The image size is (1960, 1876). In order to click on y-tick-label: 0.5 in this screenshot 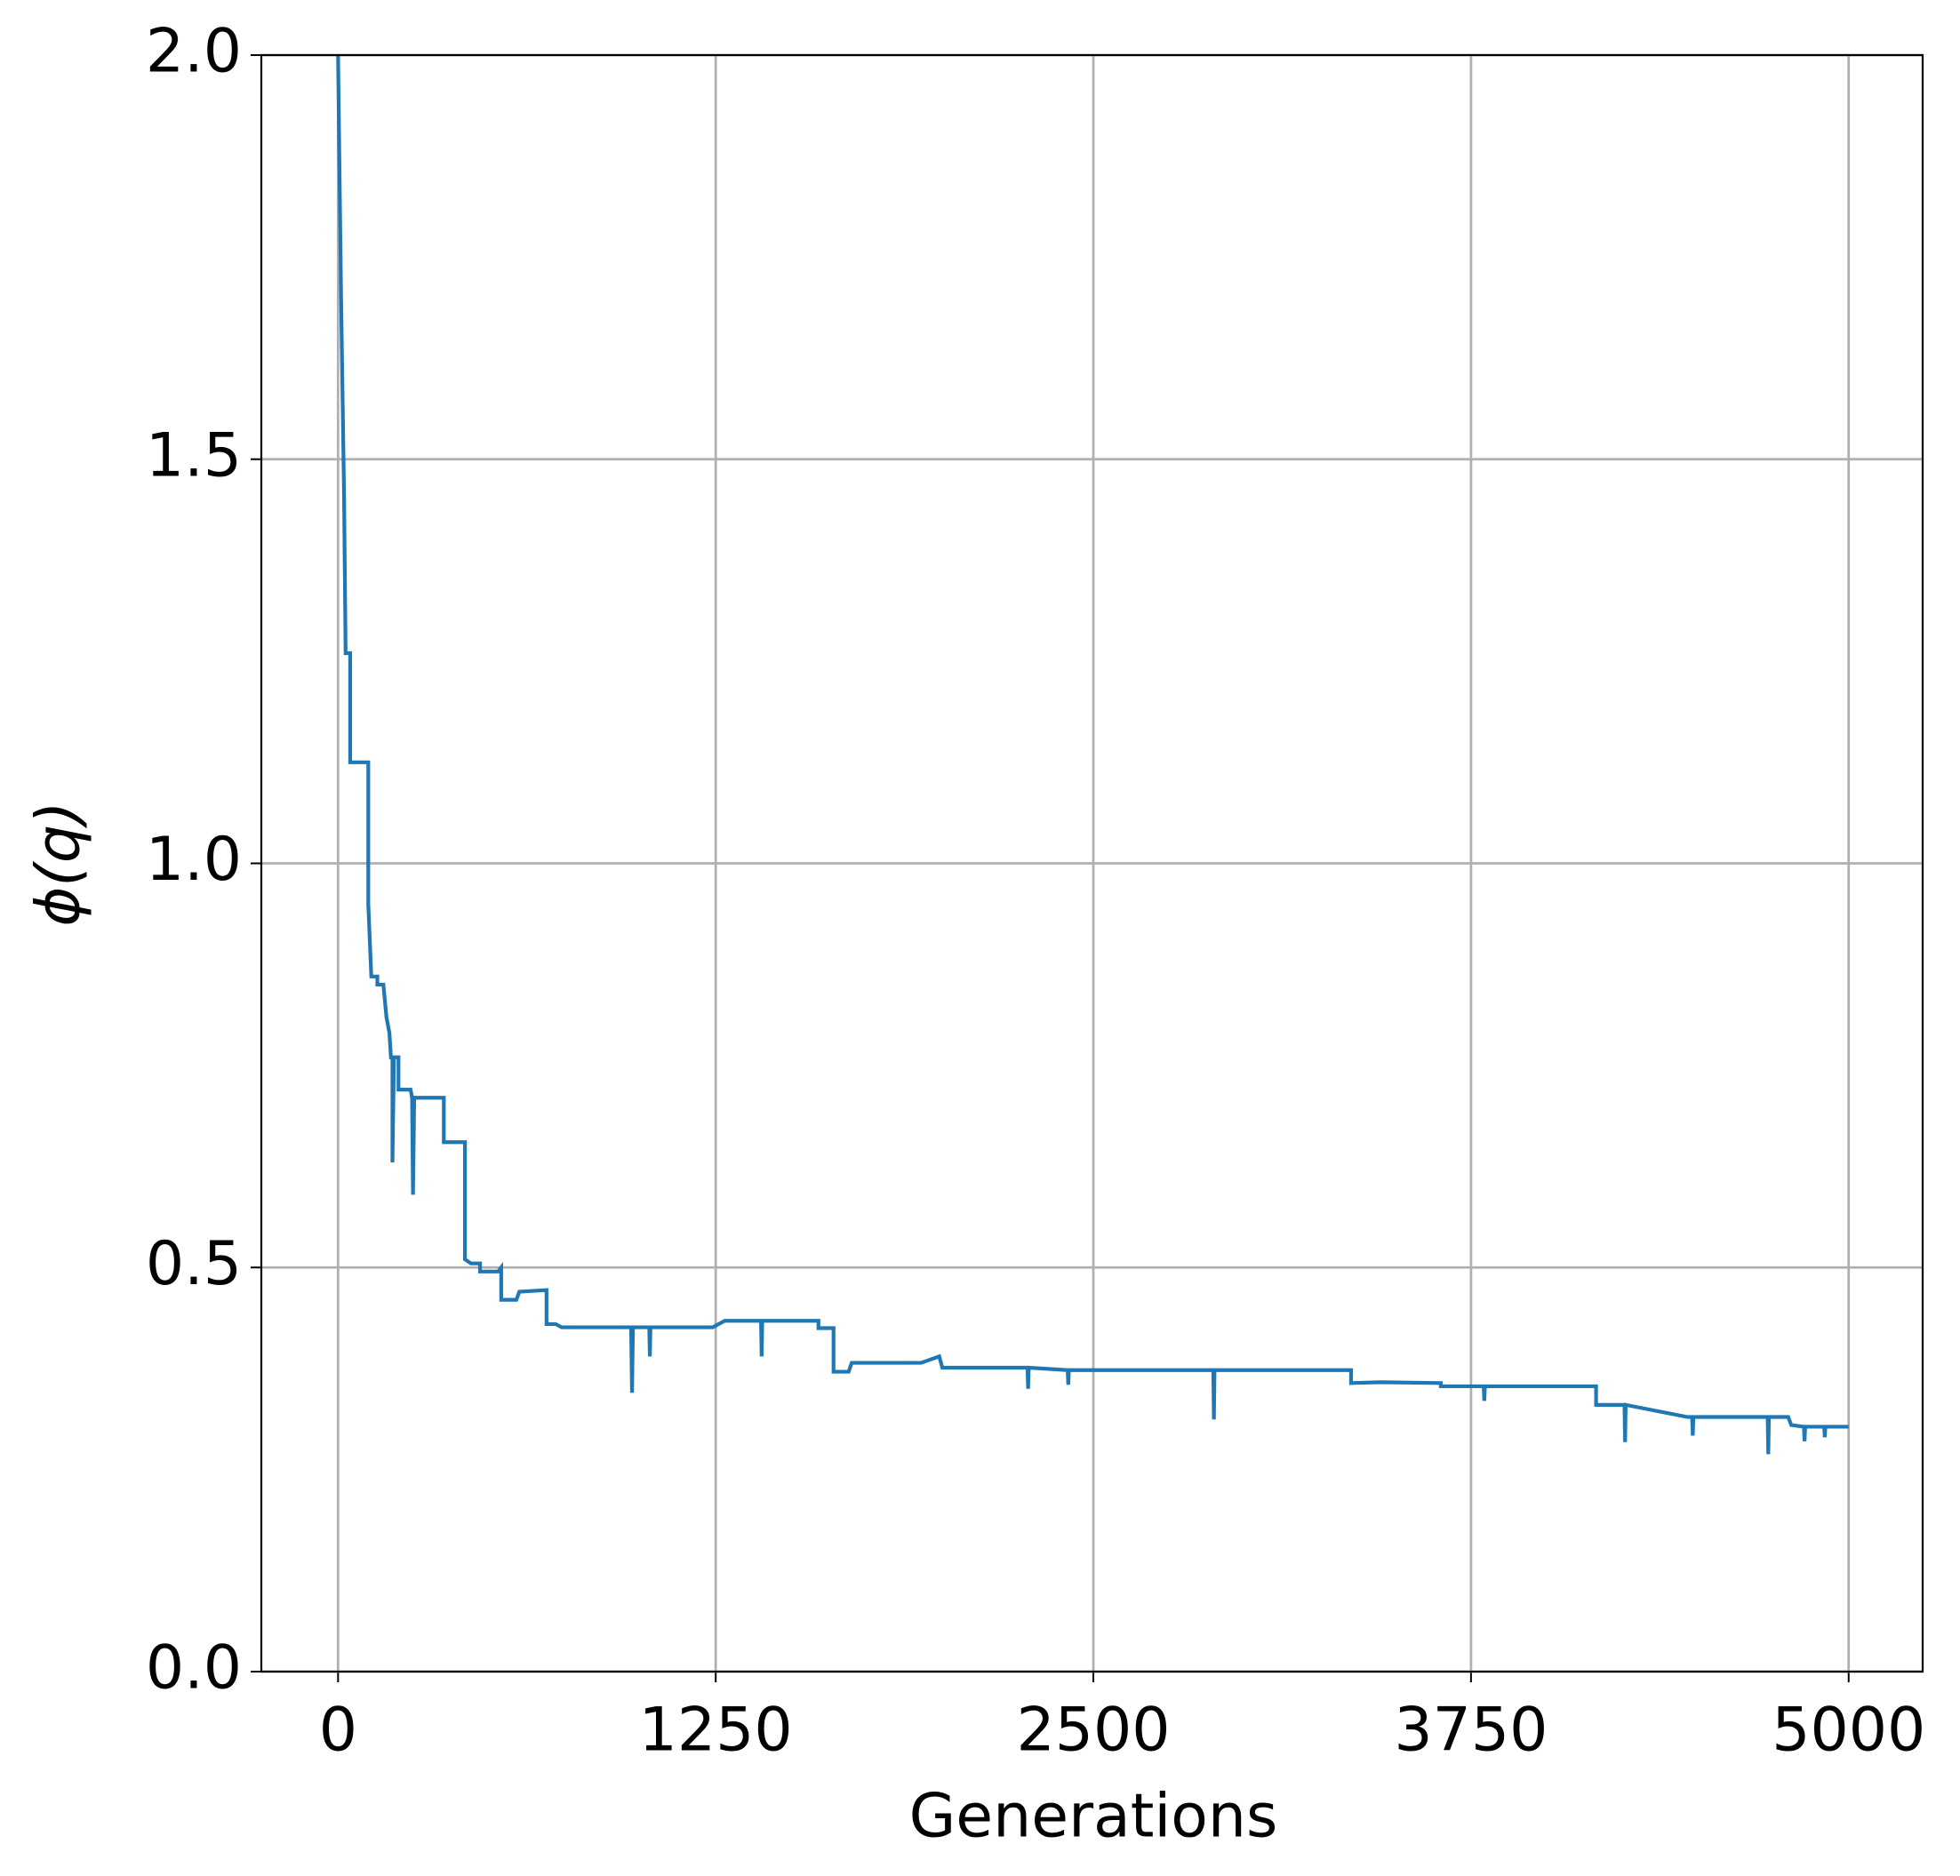, I will do `click(194, 1264)`.